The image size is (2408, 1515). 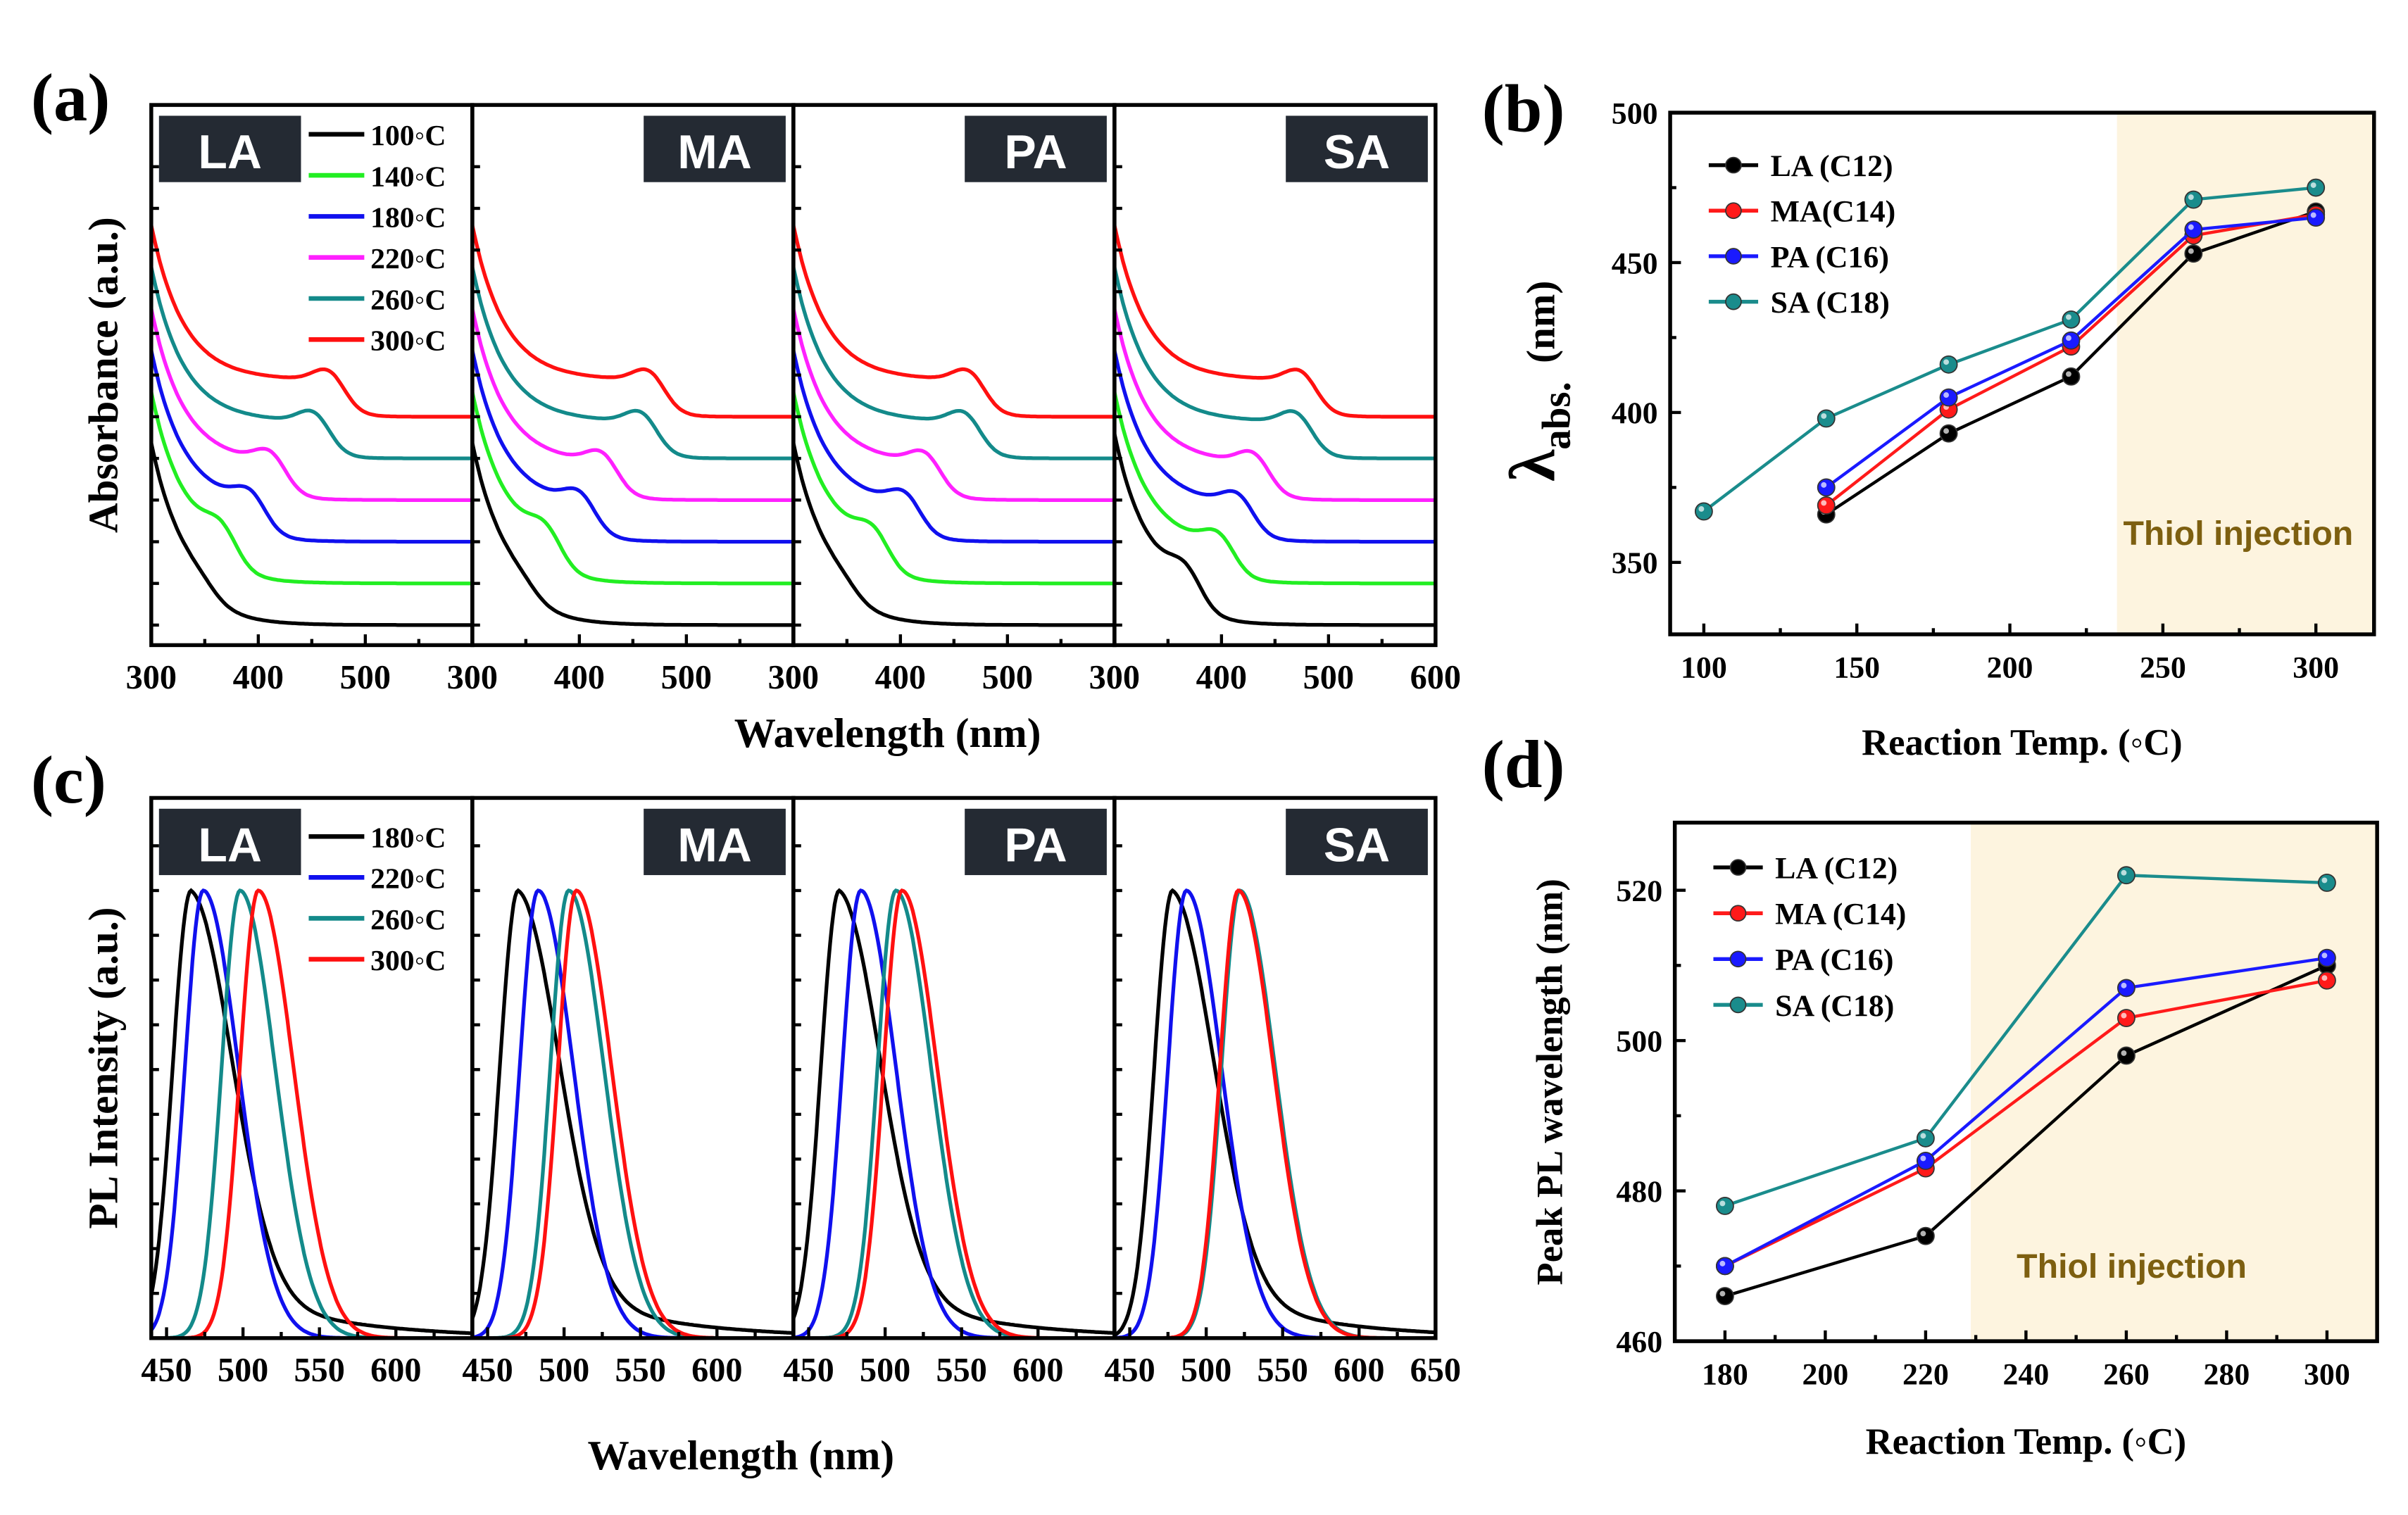 What do you see at coordinates (633, 447) in the screenshot?
I see `spectrum-curve-MA-180◦C` at bounding box center [633, 447].